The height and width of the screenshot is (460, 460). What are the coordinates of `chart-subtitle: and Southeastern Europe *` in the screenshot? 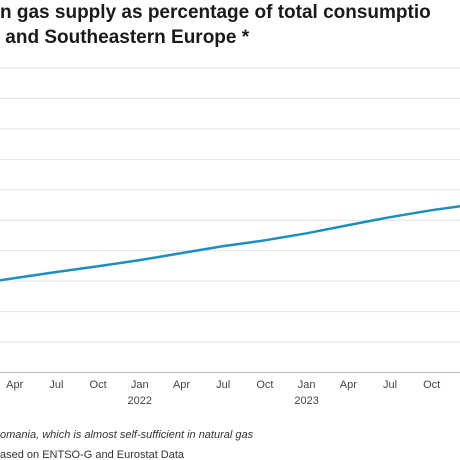 It's located at (125, 37).